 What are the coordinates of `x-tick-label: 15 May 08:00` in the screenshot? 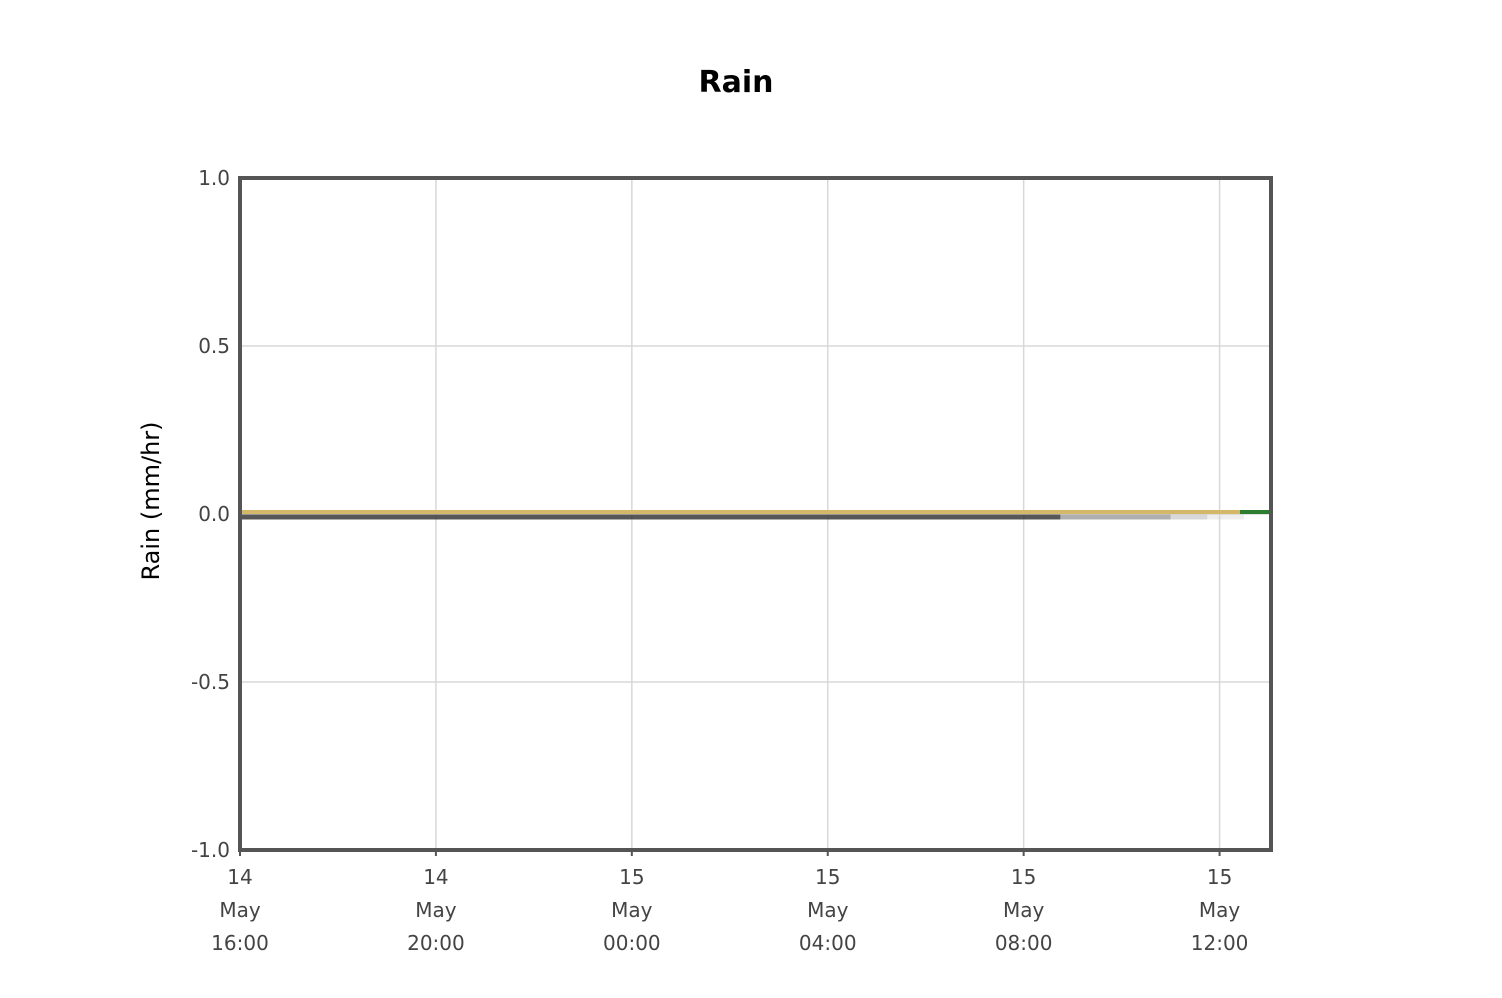 It's located at (1024, 910).